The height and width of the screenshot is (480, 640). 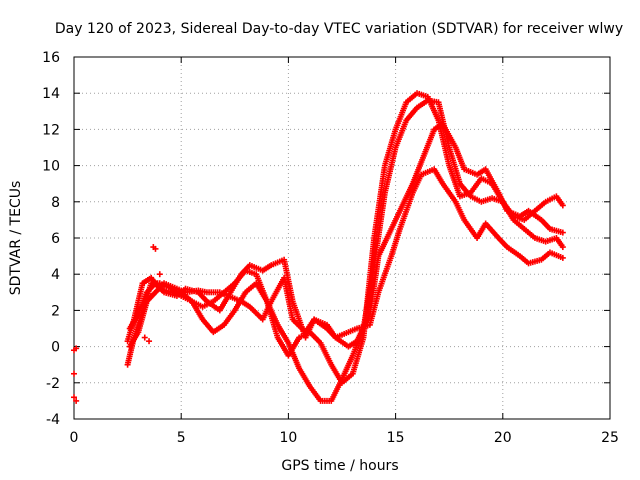 What do you see at coordinates (55, 203) in the screenshot?
I see `y-tick-label: 8` at bounding box center [55, 203].